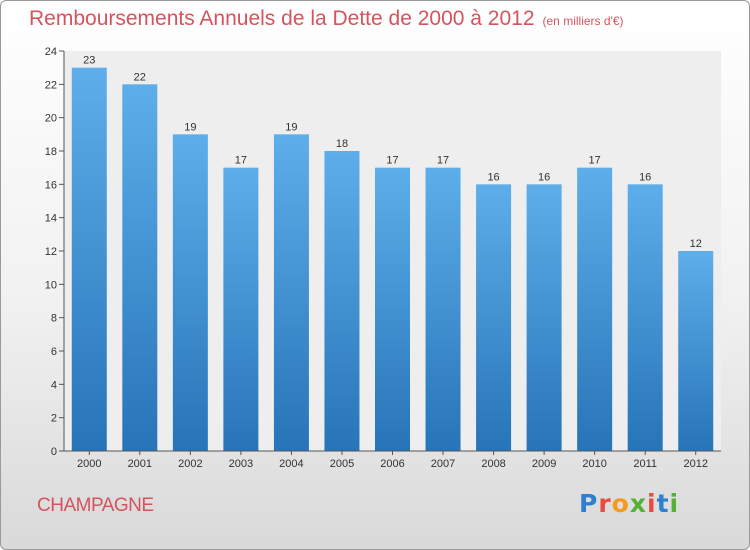  What do you see at coordinates (342, 301) in the screenshot?
I see `bar-2005` at bounding box center [342, 301].